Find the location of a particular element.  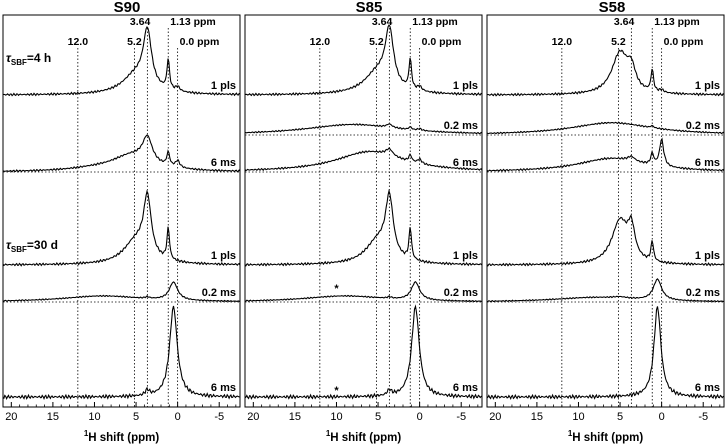

group-label: τSBF=30 d is located at coordinates (32, 246).